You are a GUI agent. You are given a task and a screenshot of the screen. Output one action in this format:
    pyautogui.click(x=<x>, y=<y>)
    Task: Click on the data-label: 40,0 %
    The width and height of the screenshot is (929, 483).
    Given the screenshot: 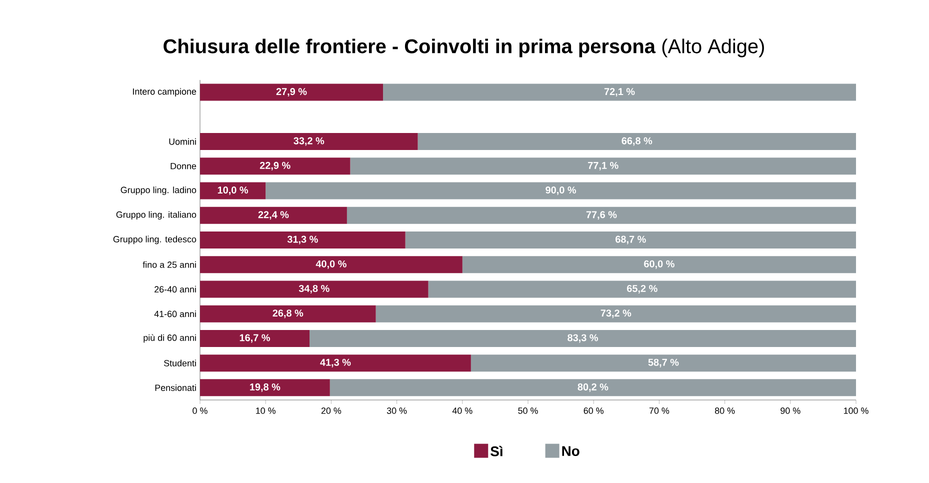 What is the action you would take?
    pyautogui.click(x=331, y=264)
    